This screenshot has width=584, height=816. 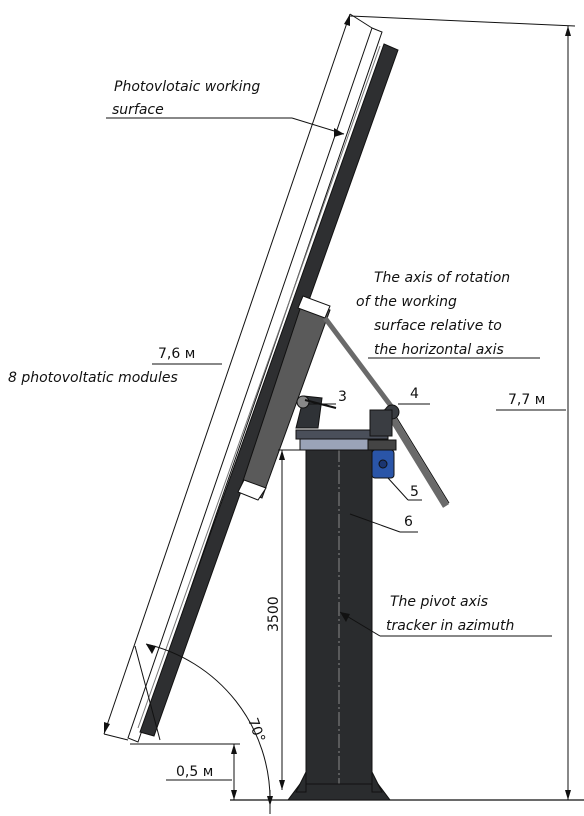 I want to click on actuator-assembly, so click(x=386, y=412).